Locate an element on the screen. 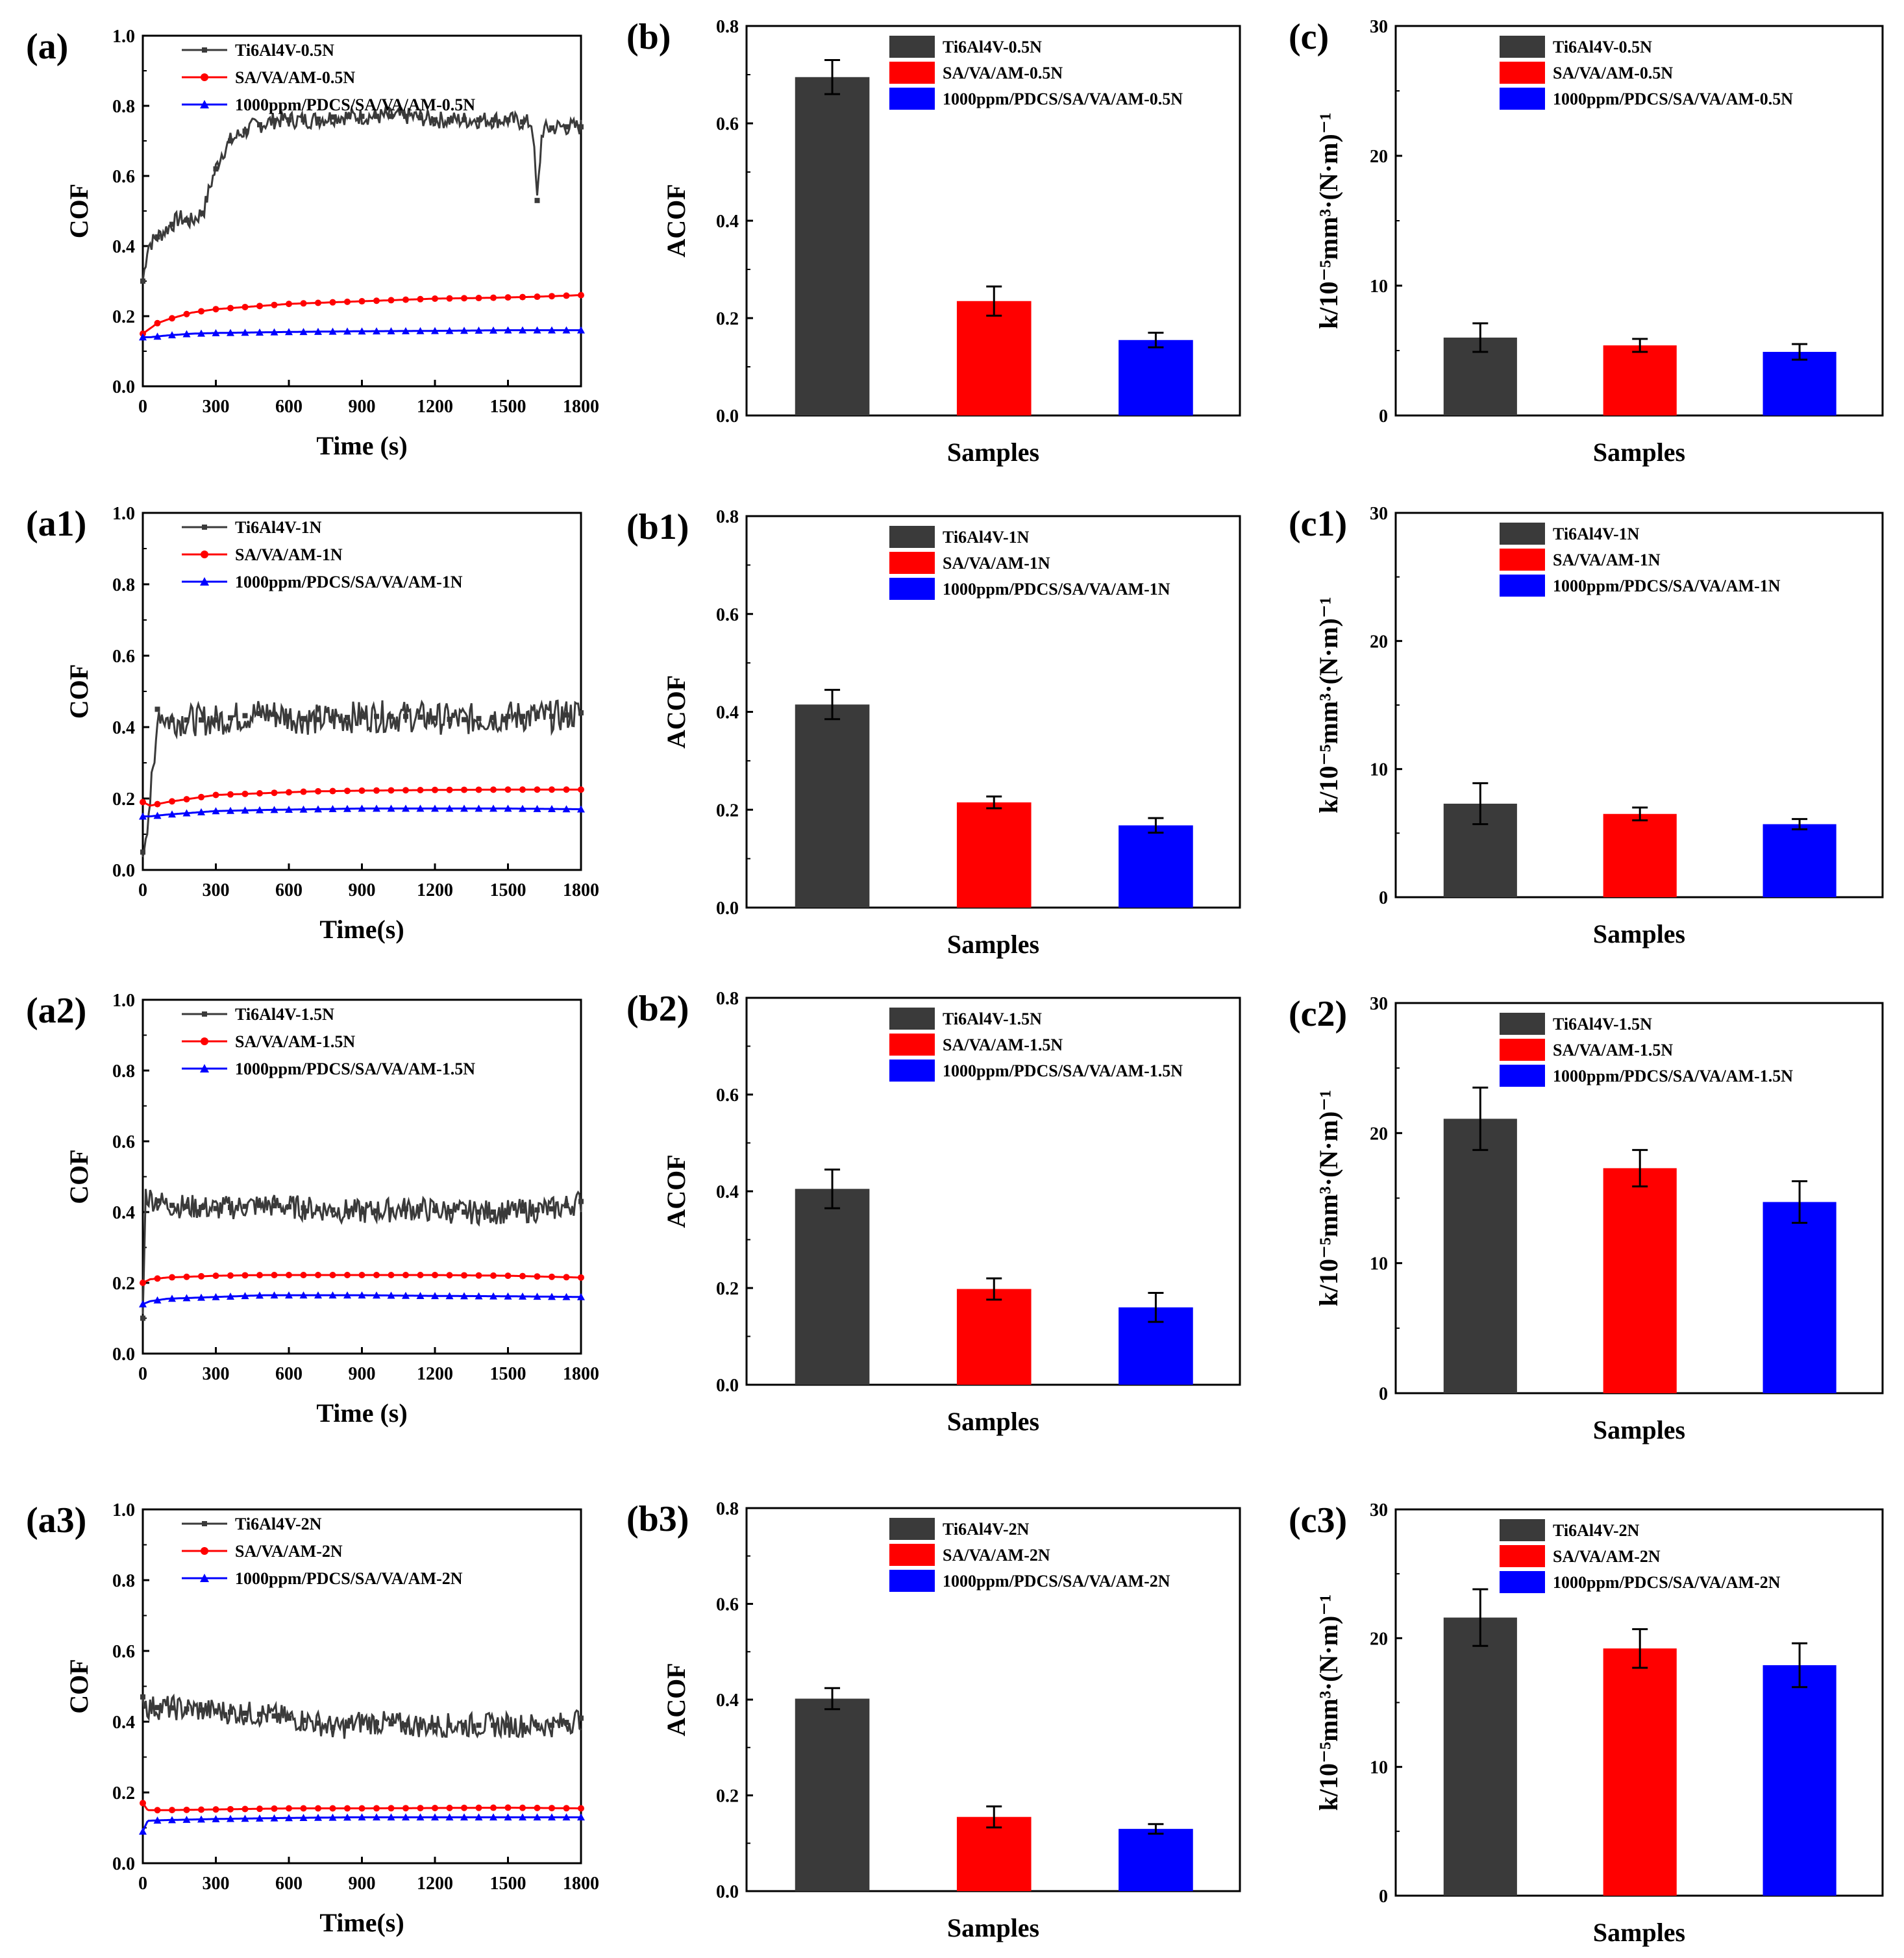 The image size is (1904, 1958). y-tick-label: 0.4 is located at coordinates (124, 247).